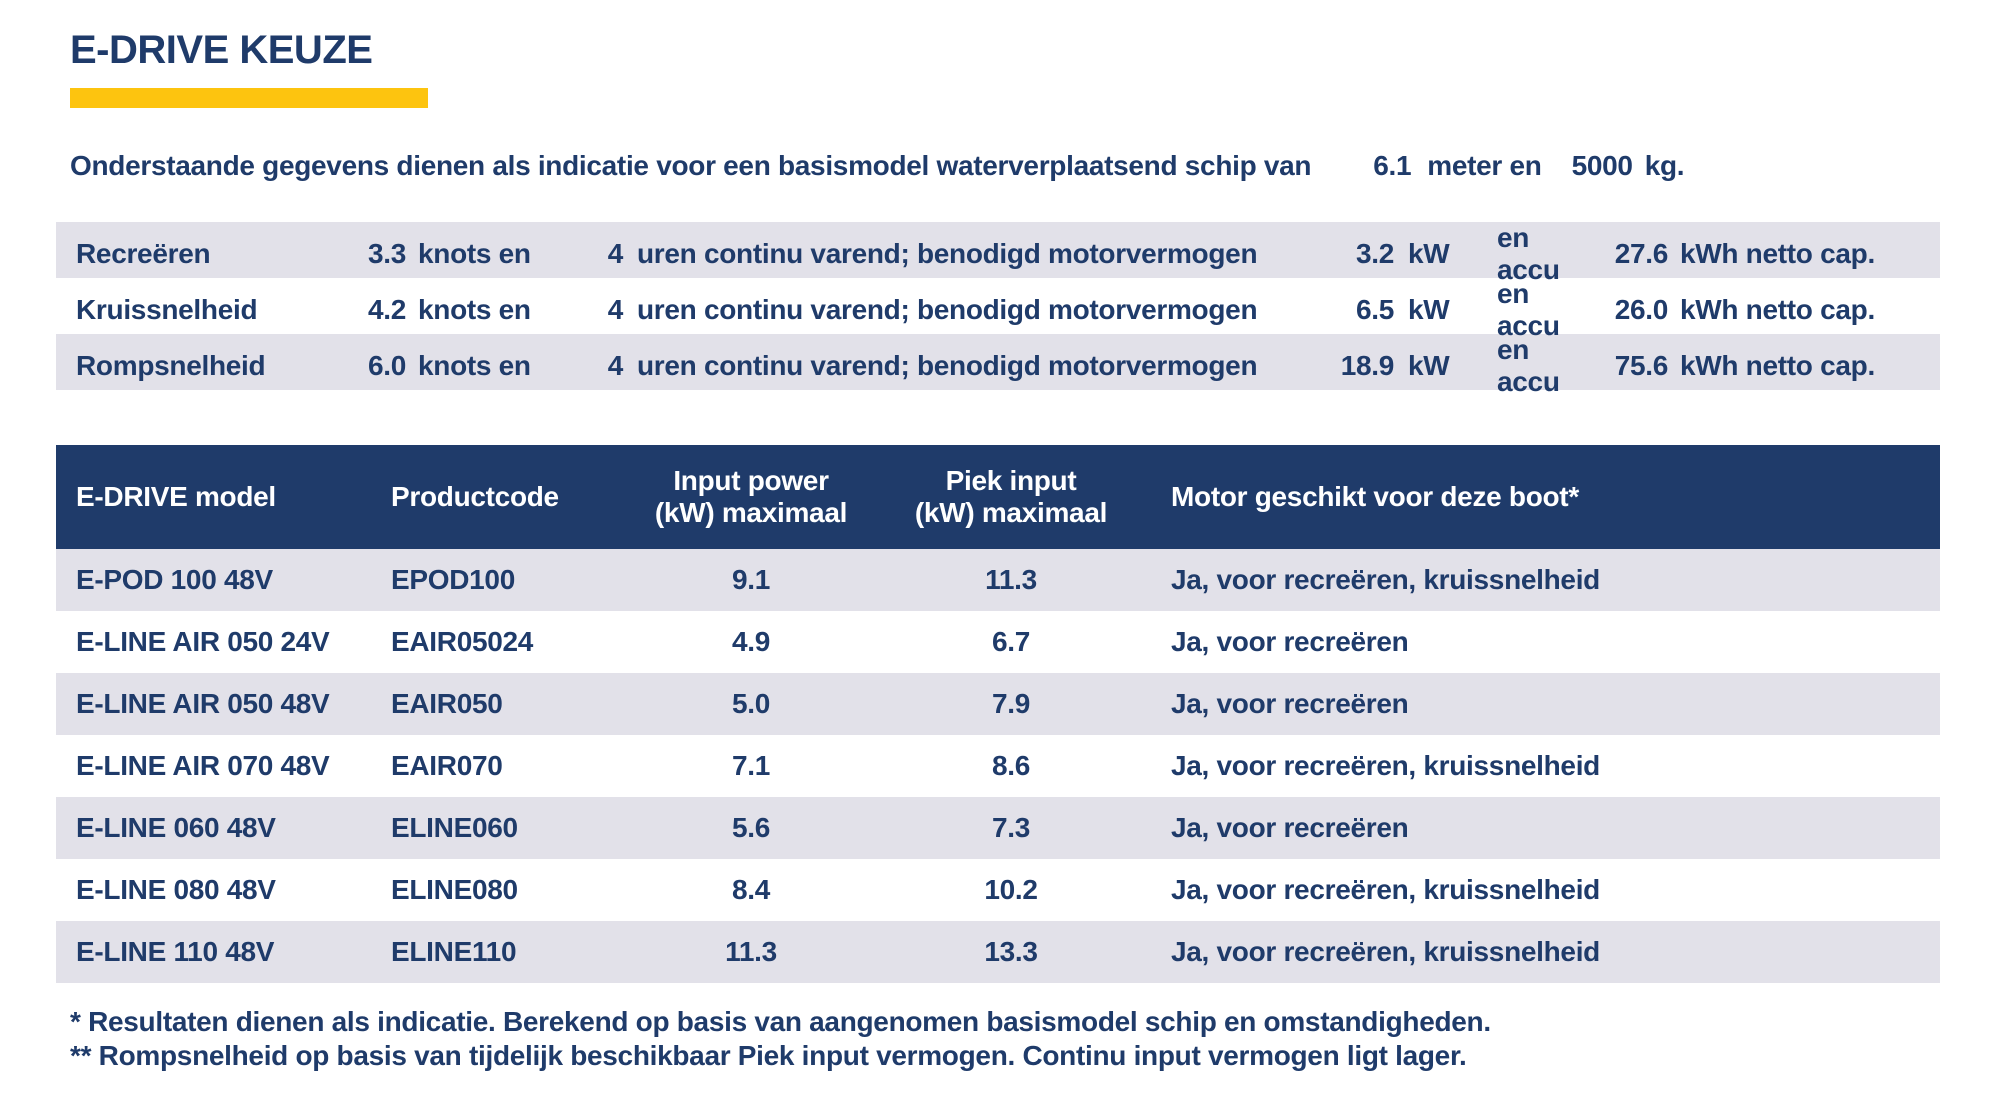 The height and width of the screenshot is (1094, 1994). What do you see at coordinates (176, 827) in the screenshot?
I see `cell-model: E-LINE 060 48V` at bounding box center [176, 827].